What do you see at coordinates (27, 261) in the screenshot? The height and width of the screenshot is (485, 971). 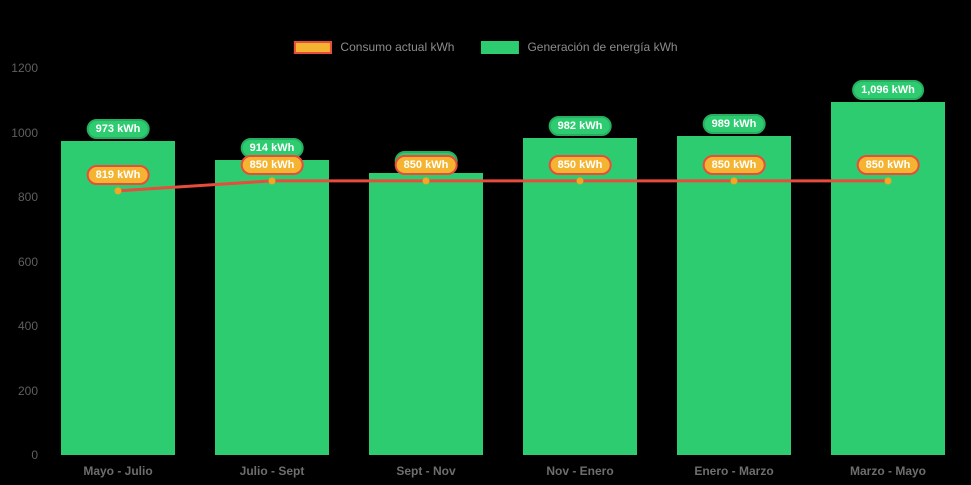 I see `y-tick-label: 600` at bounding box center [27, 261].